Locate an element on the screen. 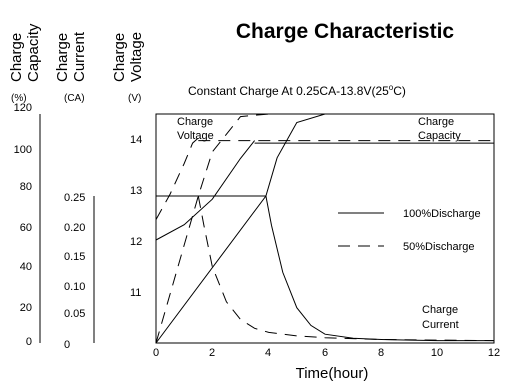 The image size is (508, 385). capacity-tick-label: 120 is located at coordinates (23, 108).